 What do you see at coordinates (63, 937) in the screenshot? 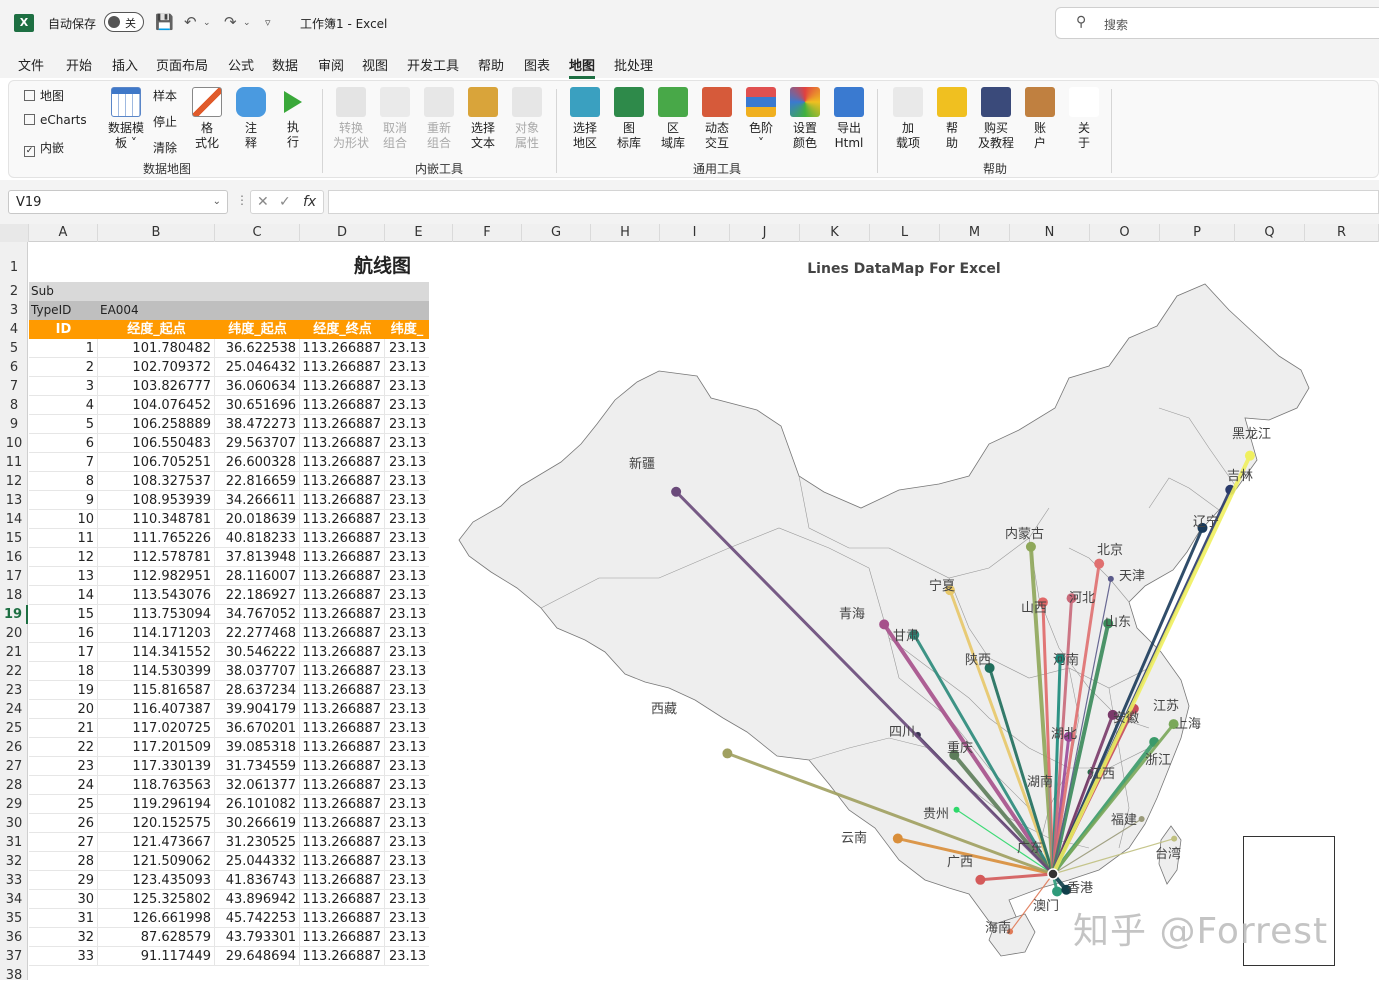
I see `table-cell: 32` at bounding box center [63, 937].